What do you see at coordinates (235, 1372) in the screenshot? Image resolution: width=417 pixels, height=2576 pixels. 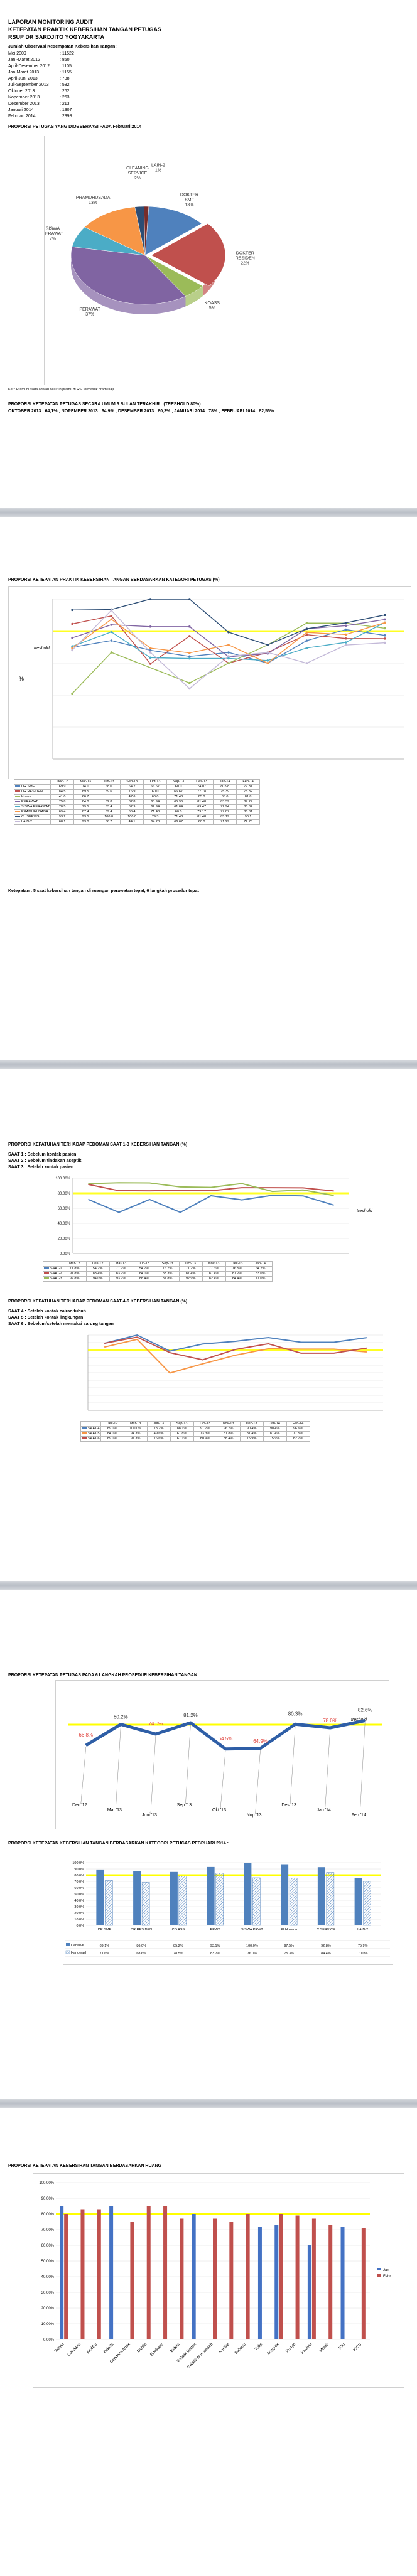 I see `saat46-line-chart` at bounding box center [235, 1372].